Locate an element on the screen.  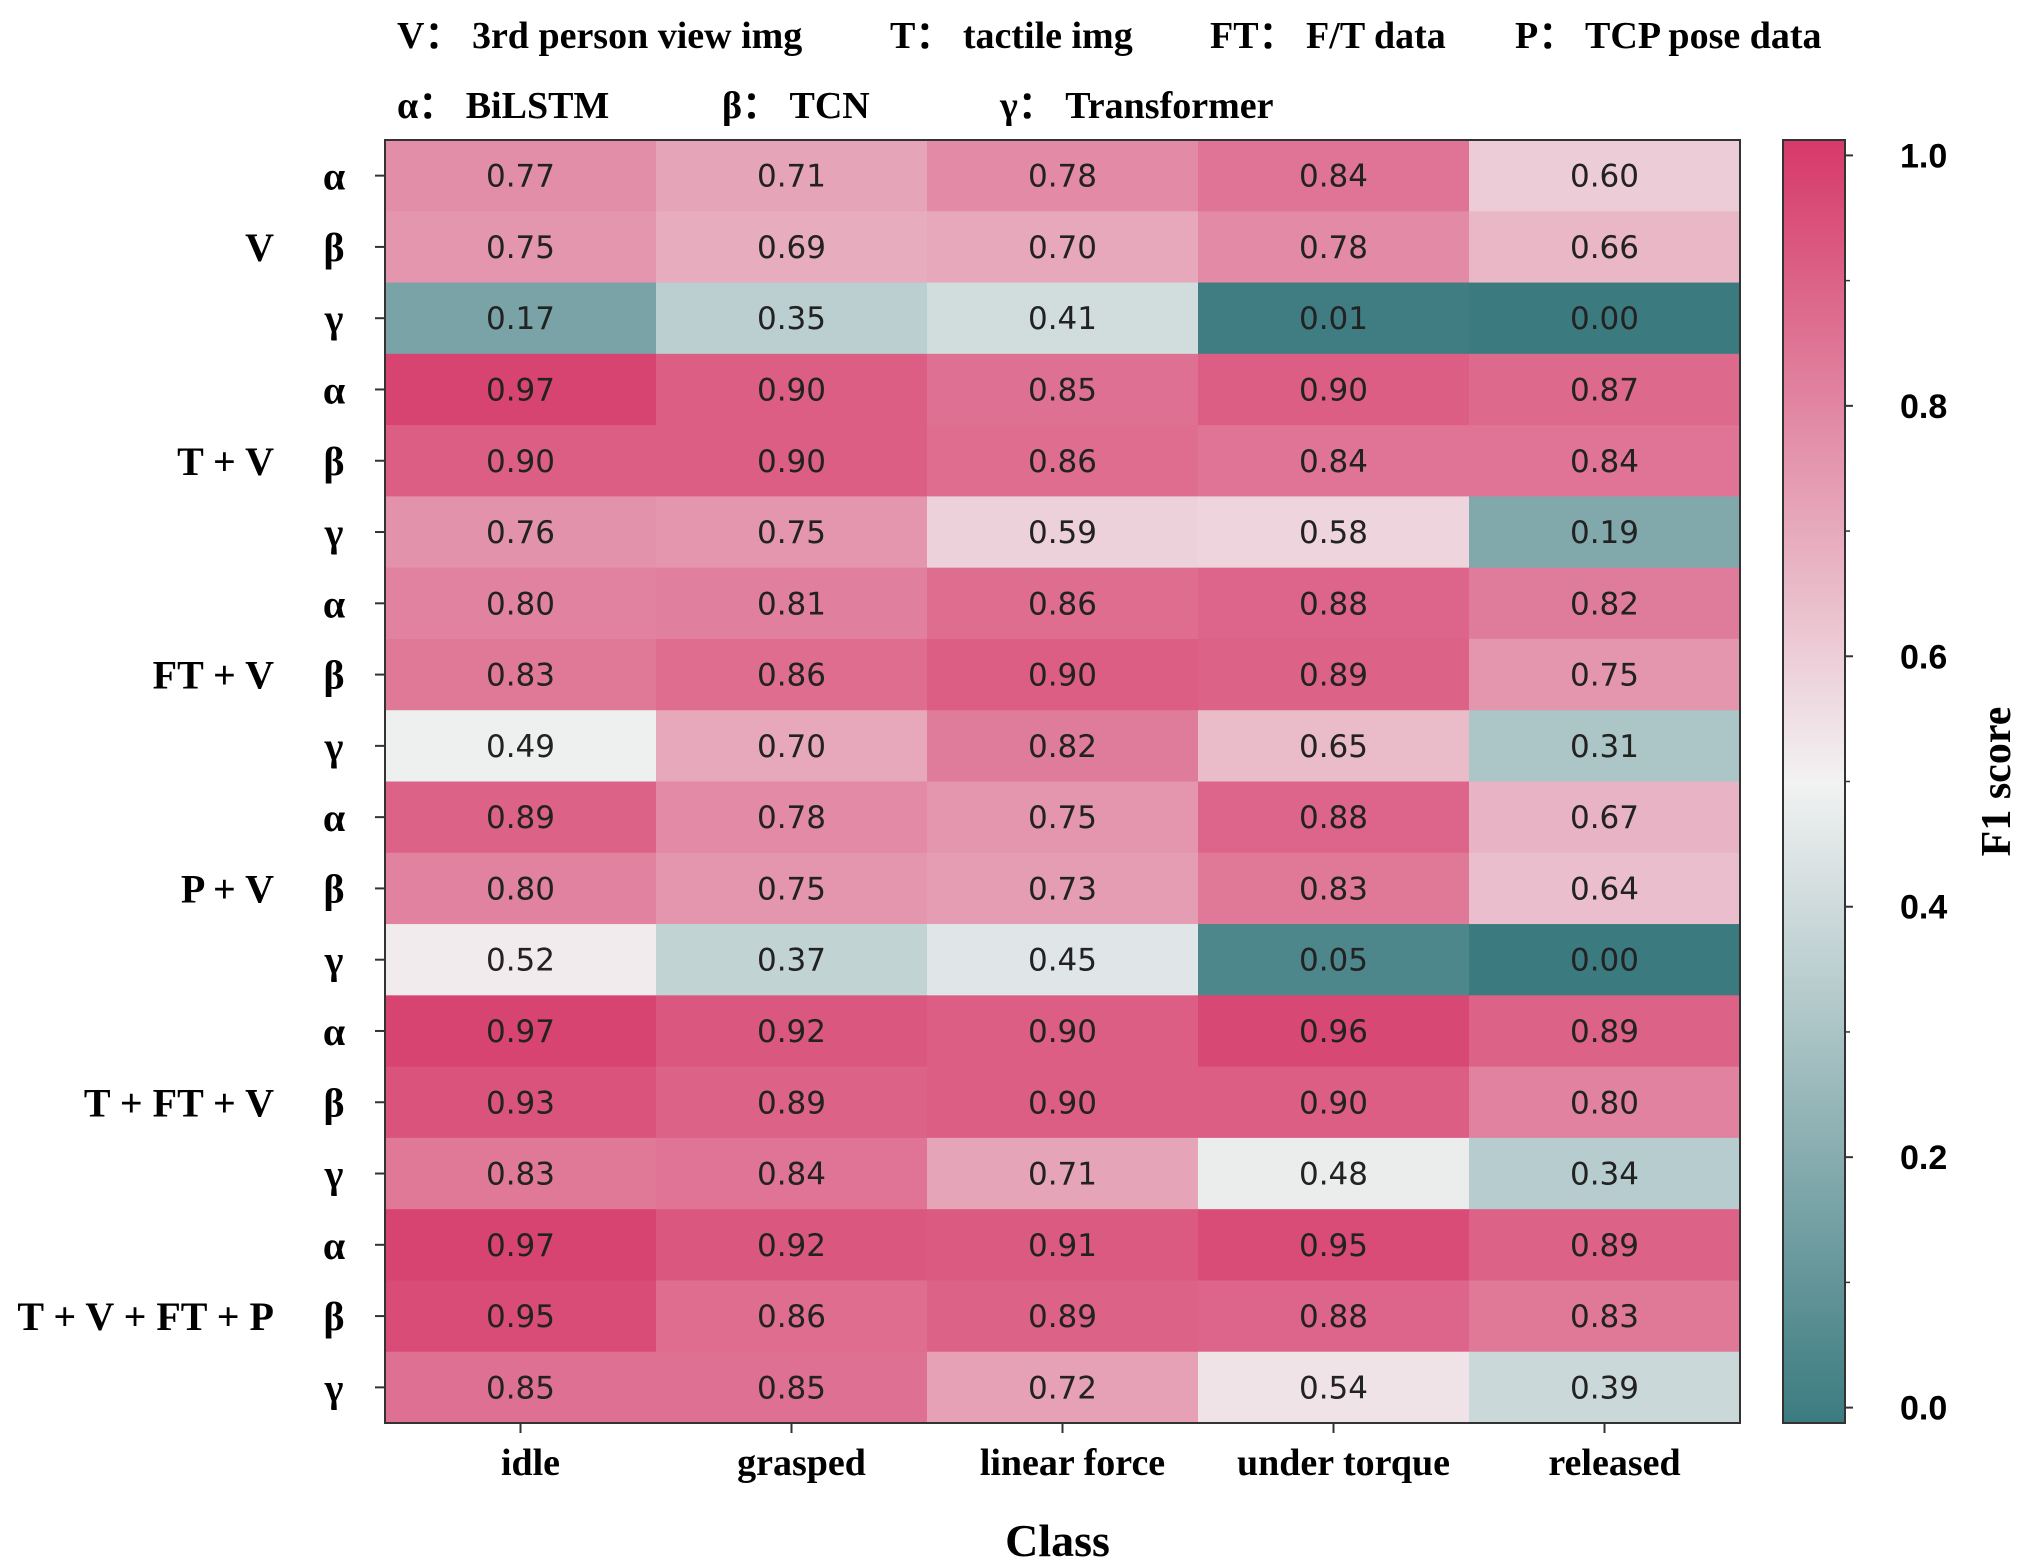
cell-value-label: 0.96 is located at coordinates (1333, 1032).